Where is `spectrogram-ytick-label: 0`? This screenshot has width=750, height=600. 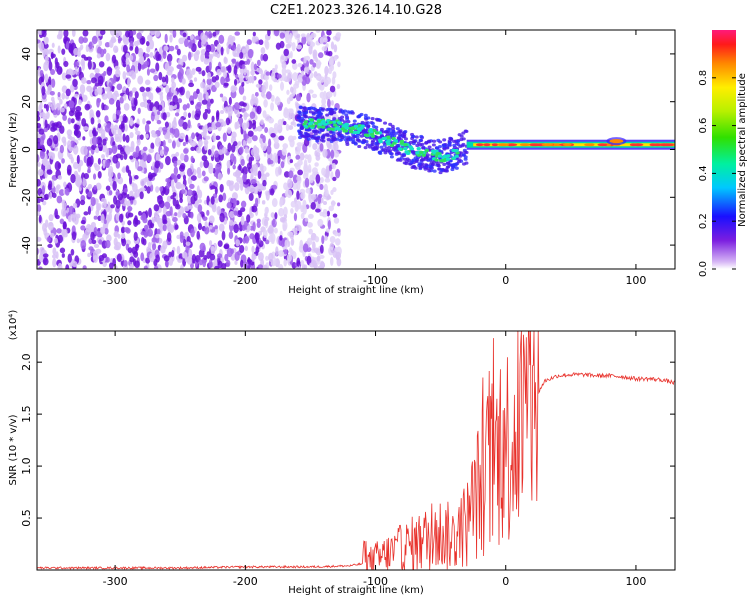 spectrogram-ytick-label: 0 is located at coordinates (26, 149).